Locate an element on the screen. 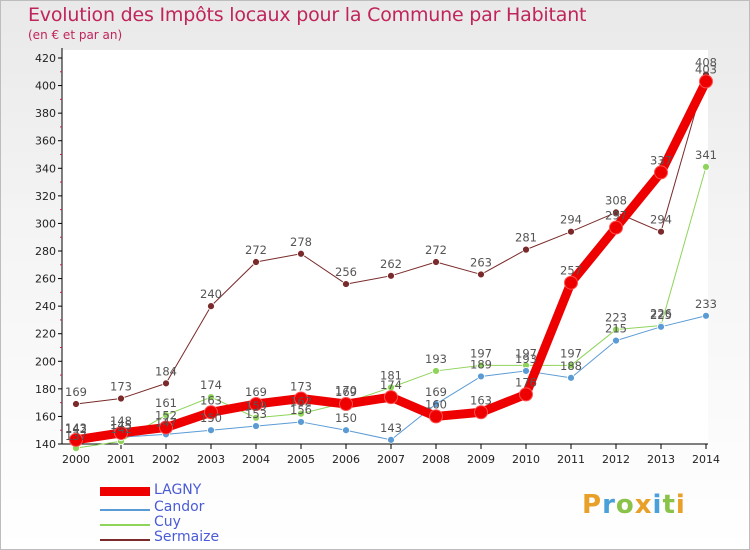 The height and width of the screenshot is (550, 750). data-label-candor-2012: 215 is located at coordinates (616, 329).